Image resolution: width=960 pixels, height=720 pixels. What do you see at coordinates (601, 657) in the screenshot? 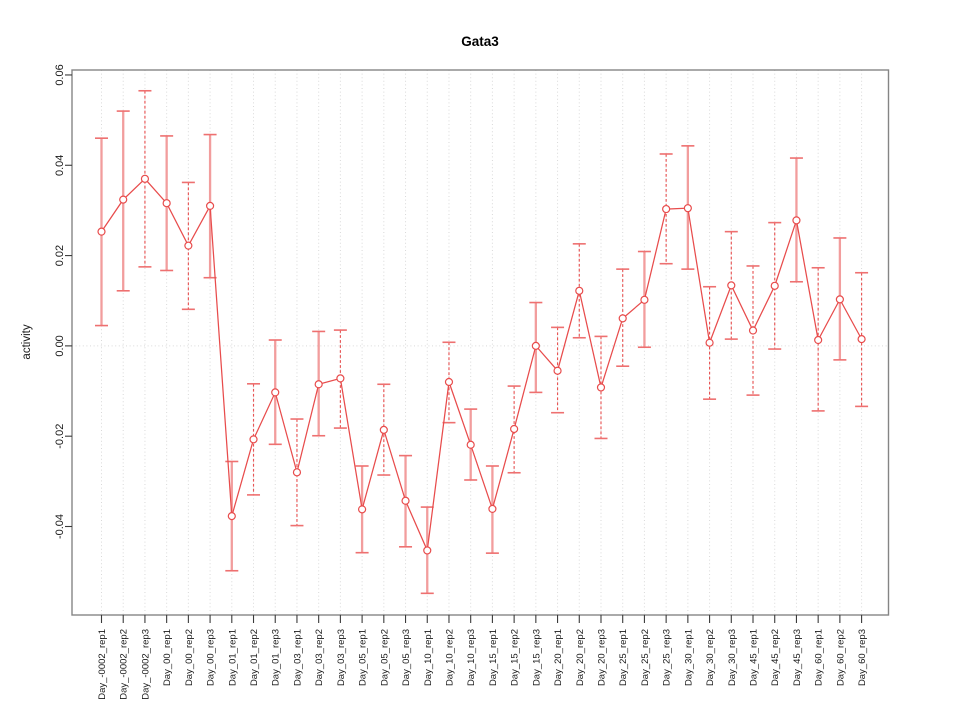
I see `x-tick-label: Day_20_rep3` at bounding box center [601, 657].